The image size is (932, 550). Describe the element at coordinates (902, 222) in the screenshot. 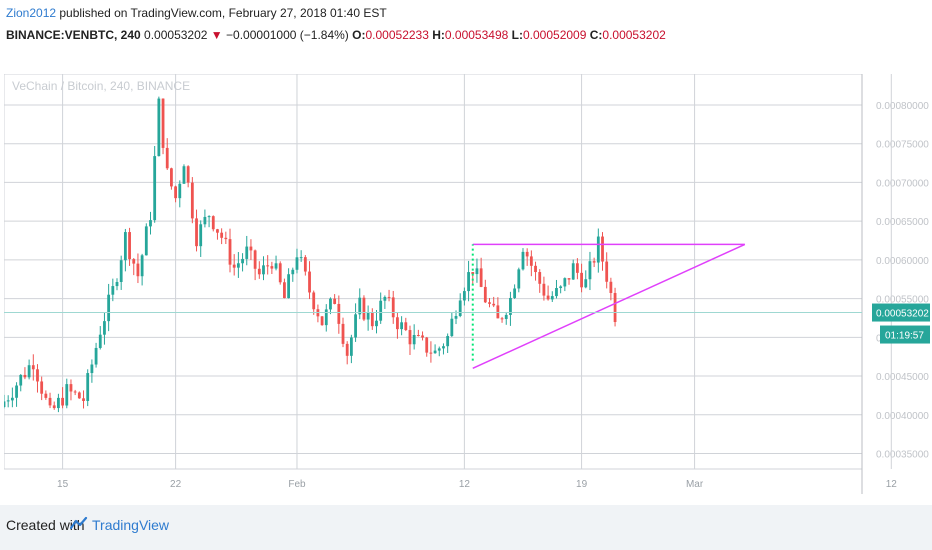

I see `y-tick-label: 0.00065000` at that location.